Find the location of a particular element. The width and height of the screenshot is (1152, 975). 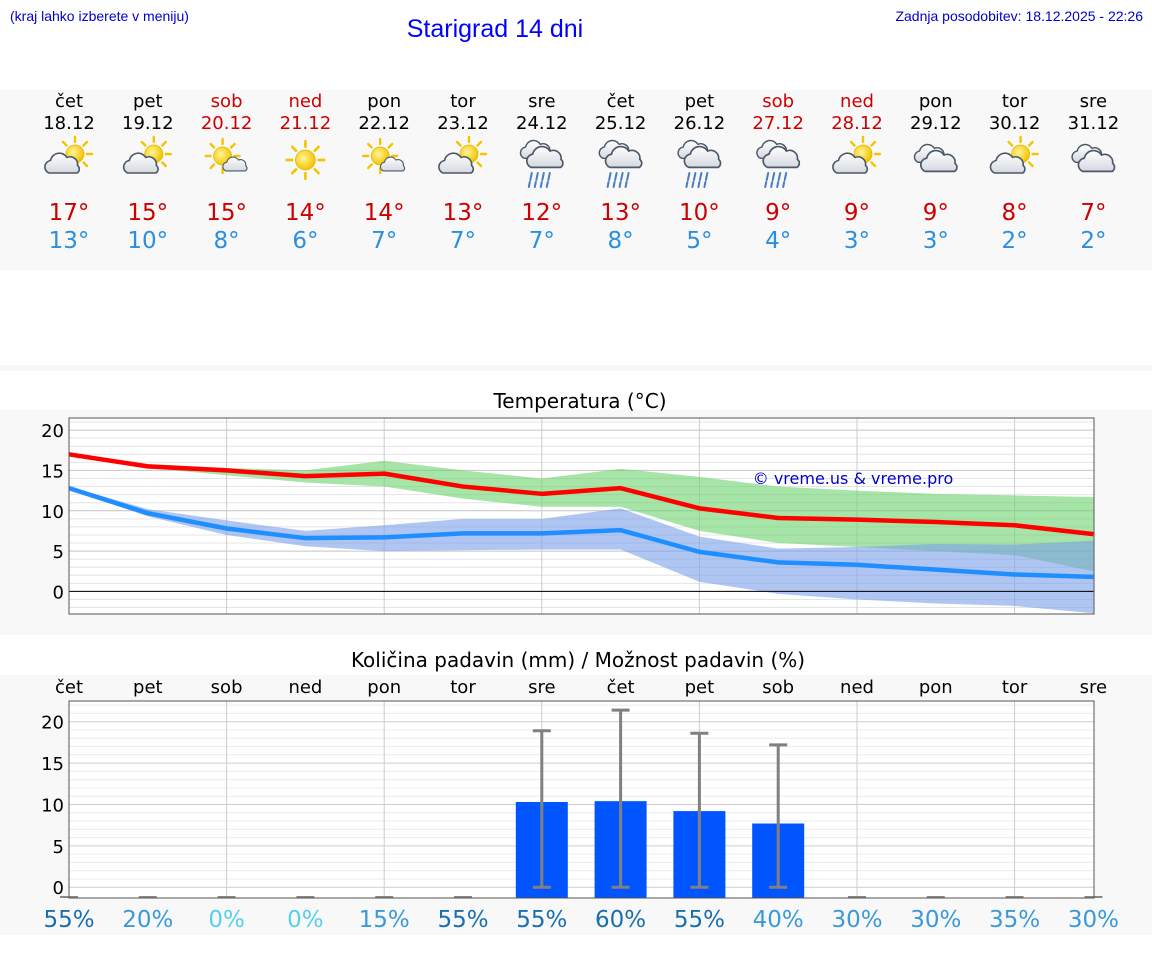

cloudy-icon is located at coordinates (935, 158).